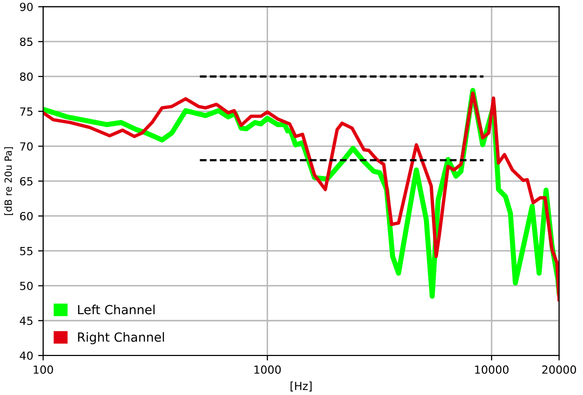 The width and height of the screenshot is (583, 395). I want to click on legend-label: Left Channel, so click(116, 309).